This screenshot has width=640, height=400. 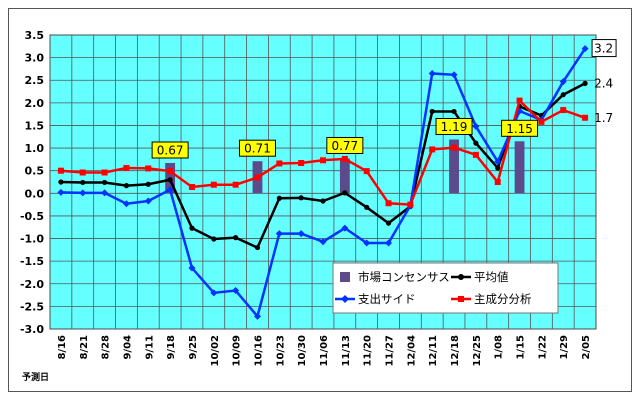 I want to click on x-tick-label: 8/16, so click(x=62, y=347).